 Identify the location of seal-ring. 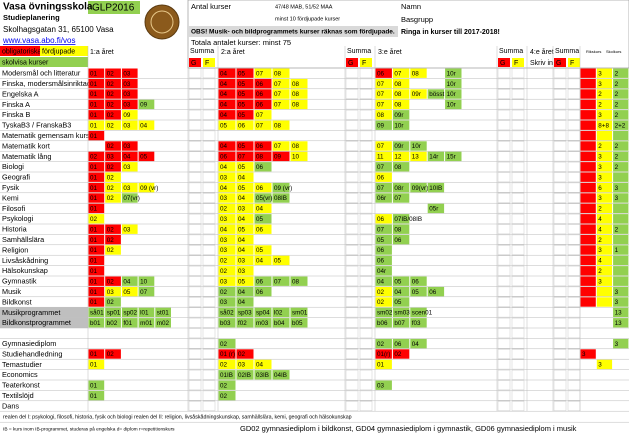
(162, 22).